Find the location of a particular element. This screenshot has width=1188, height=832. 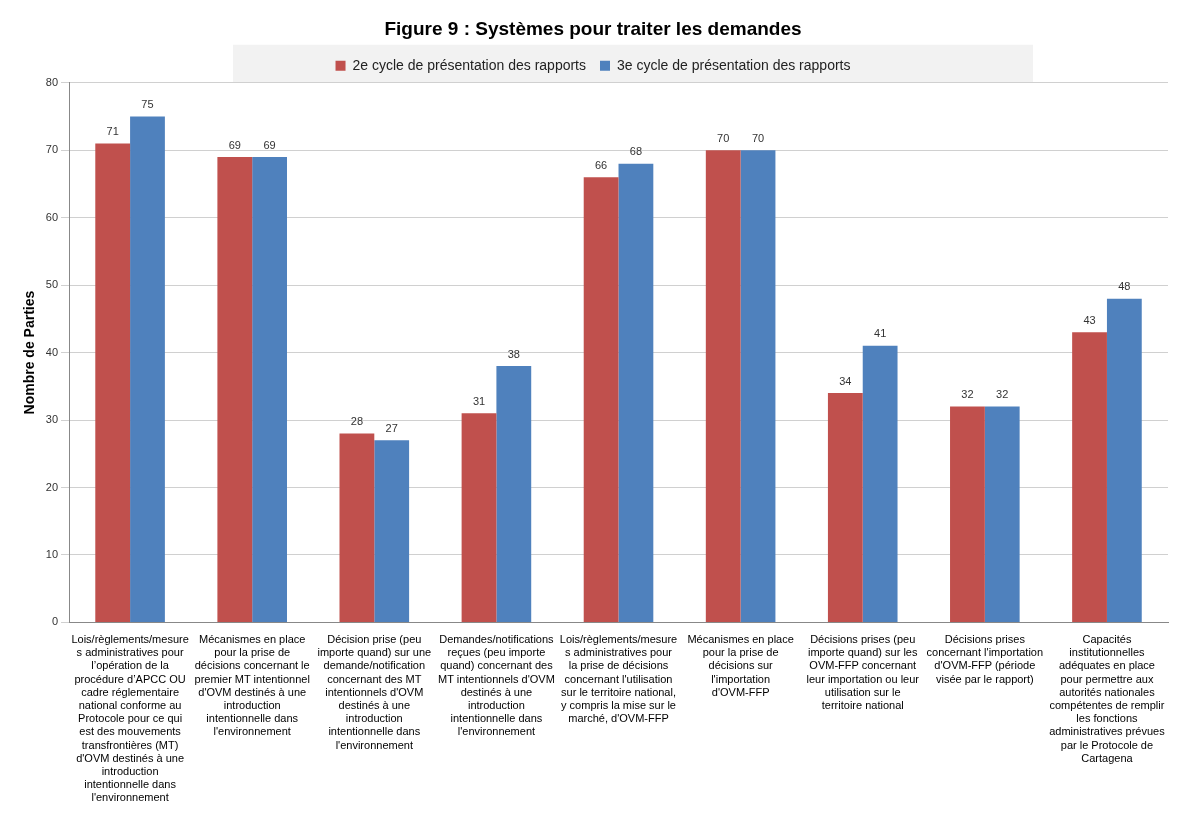

y-tick-label: 50 is located at coordinates (52, 284).